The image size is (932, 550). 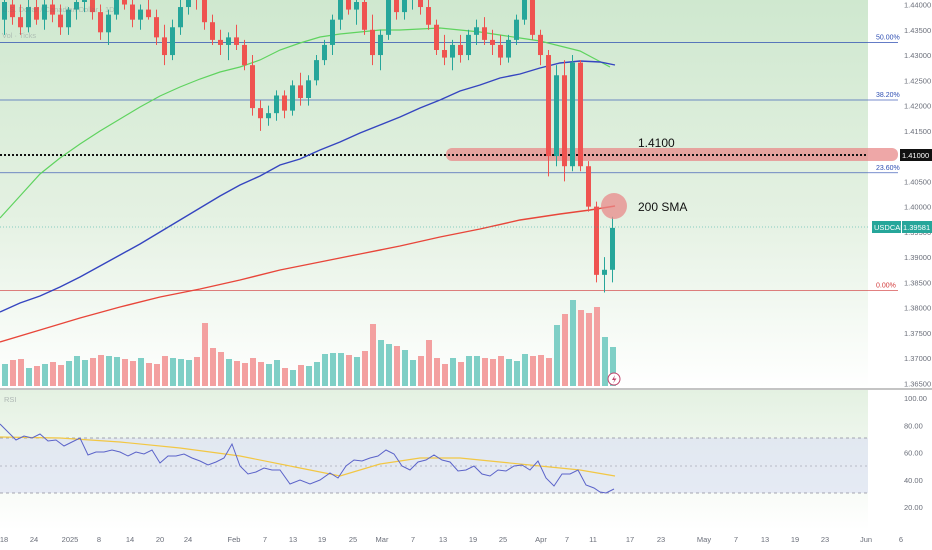 I want to click on rsi-line, so click(x=307, y=458).